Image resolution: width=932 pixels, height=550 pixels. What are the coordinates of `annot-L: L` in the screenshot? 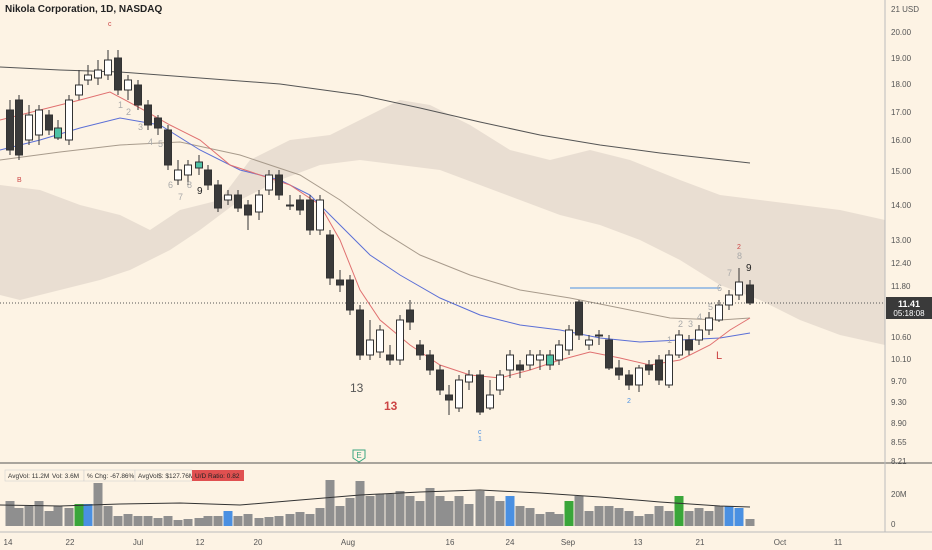 It's located at (719, 356).